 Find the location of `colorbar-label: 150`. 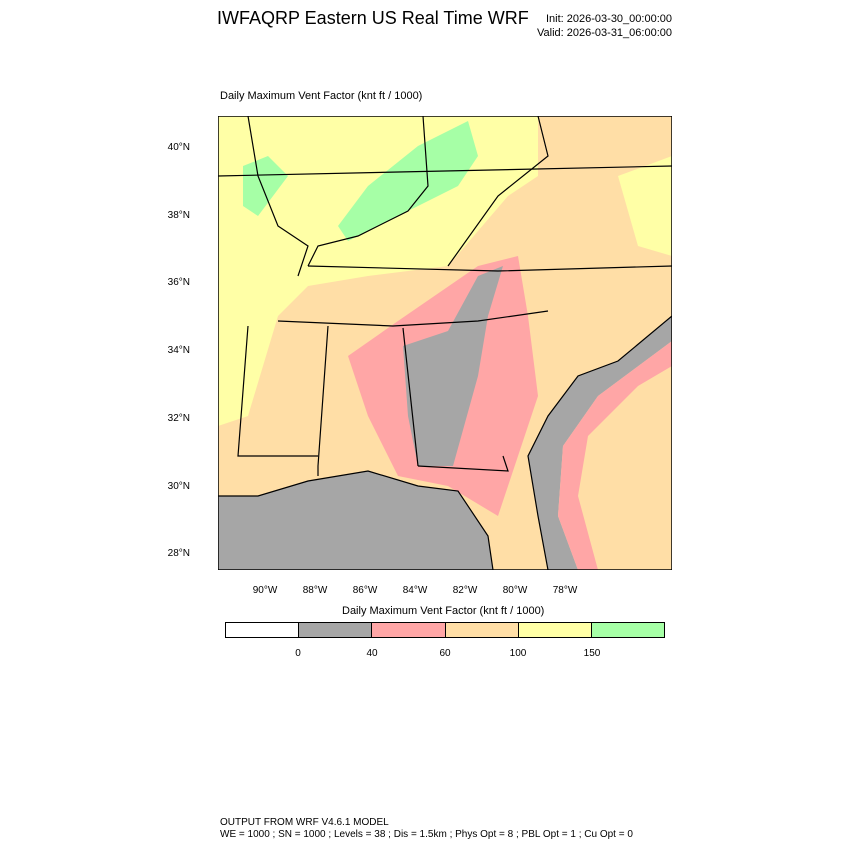

colorbar-label: 150 is located at coordinates (592, 653).